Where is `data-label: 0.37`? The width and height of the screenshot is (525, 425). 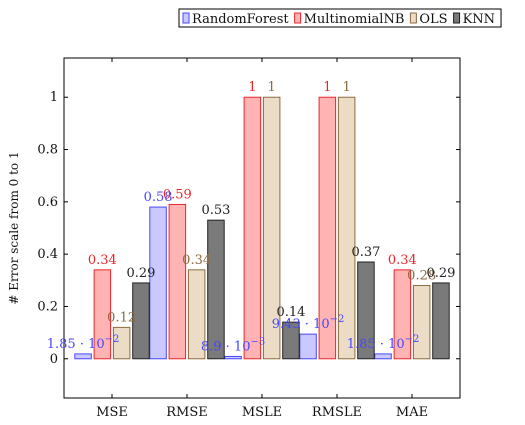 data-label: 0.37 is located at coordinates (365, 252).